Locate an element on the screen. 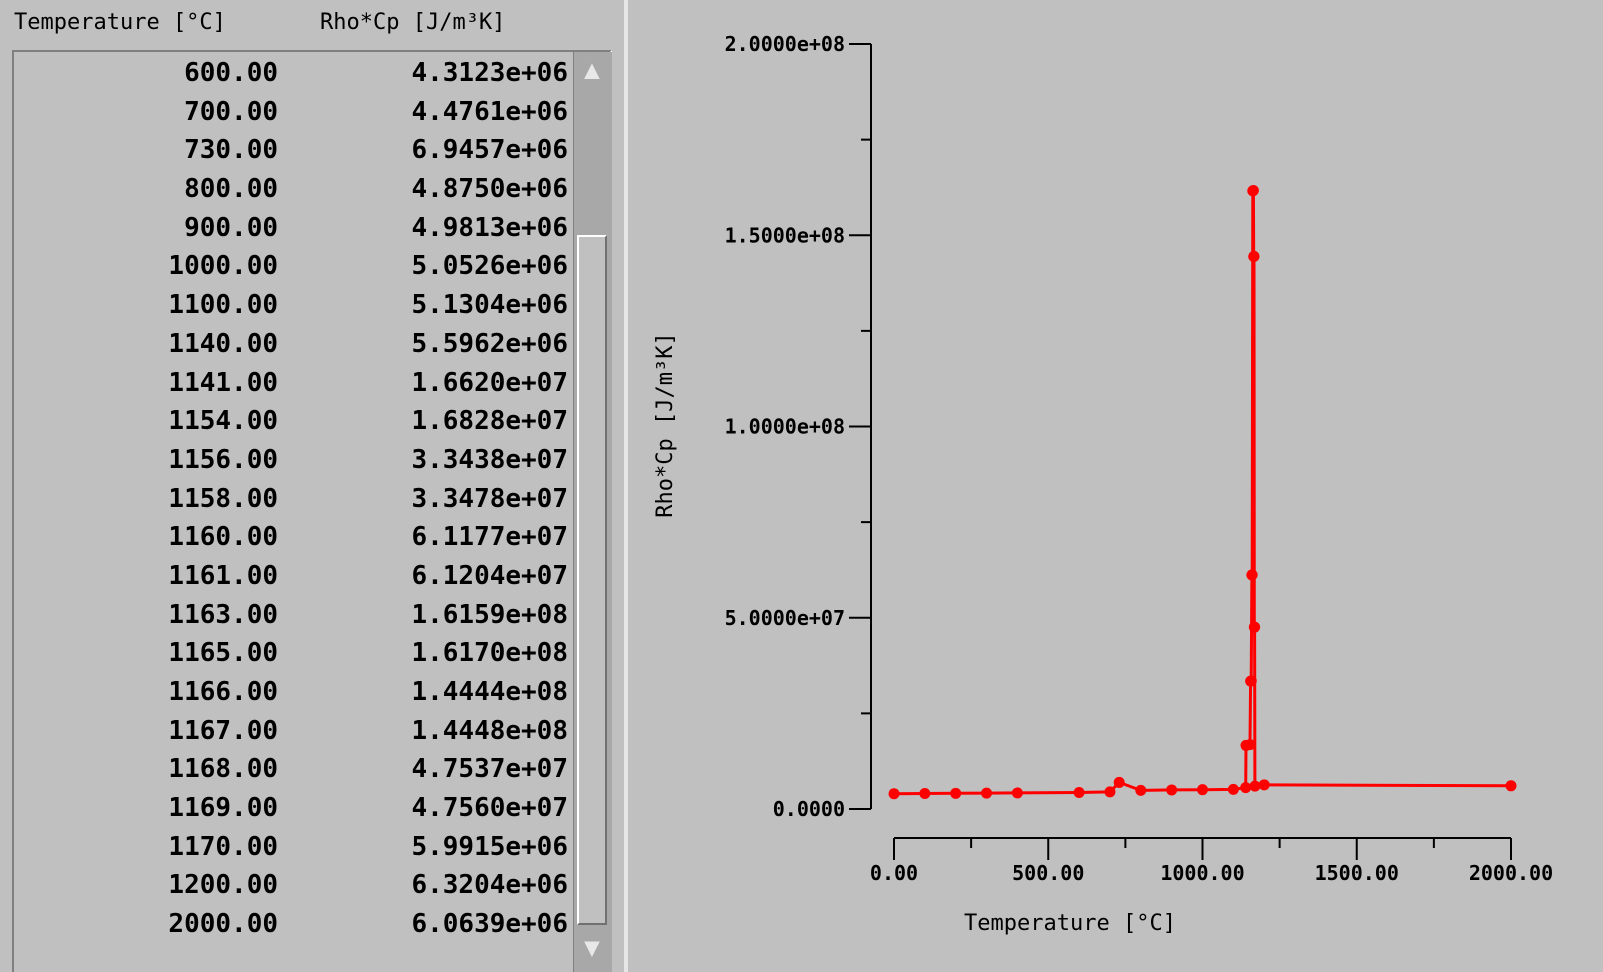 The width and height of the screenshot is (1603, 972). table-row: 1163.00 1.6159e+08 is located at coordinates (294, 616).